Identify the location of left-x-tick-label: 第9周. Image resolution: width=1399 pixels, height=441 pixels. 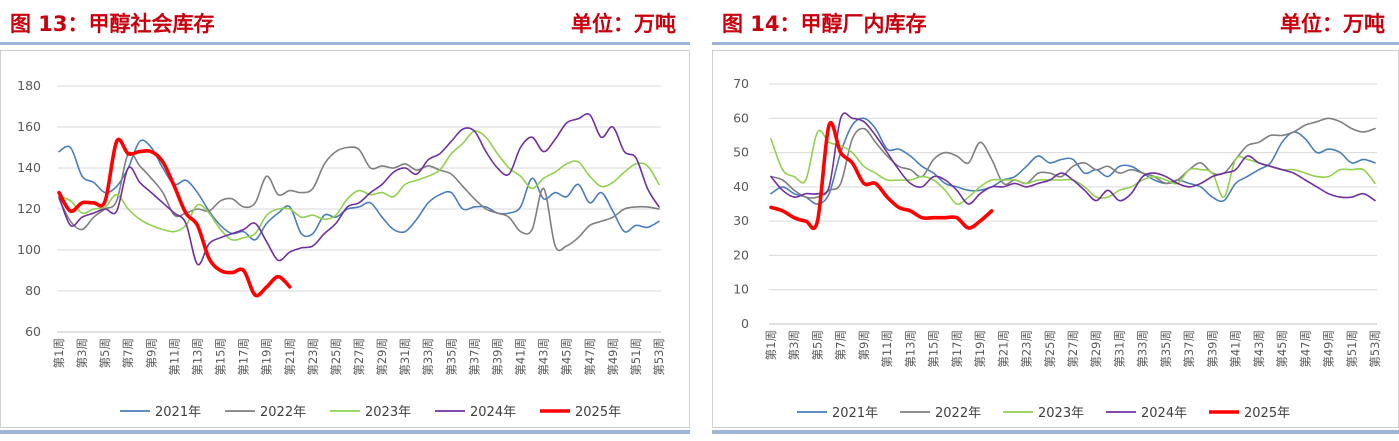
(151, 353).